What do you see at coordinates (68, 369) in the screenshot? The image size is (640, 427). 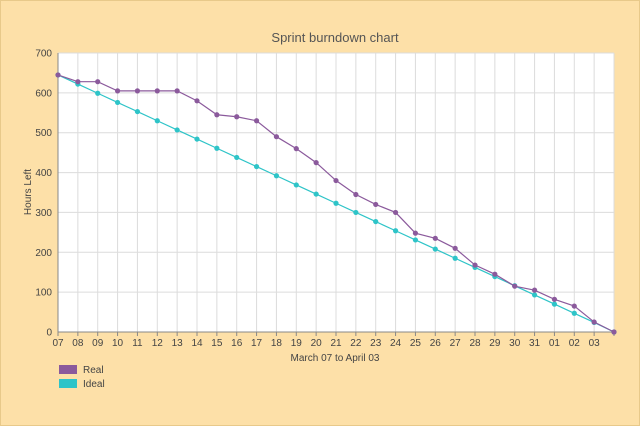 I see `legend-swatch-real` at bounding box center [68, 369].